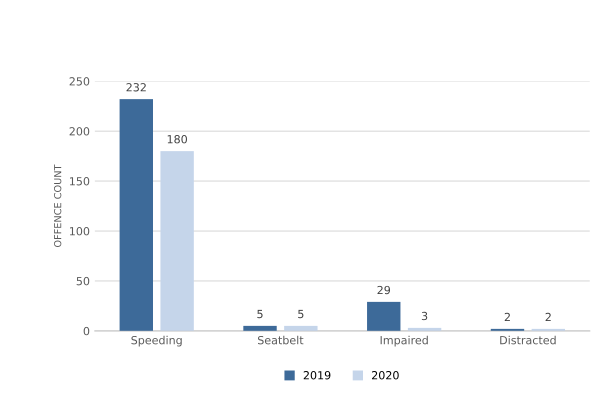 The image size is (608, 406). Describe the element at coordinates (317, 375) in the screenshot. I see `legend-label: 2019` at that location.